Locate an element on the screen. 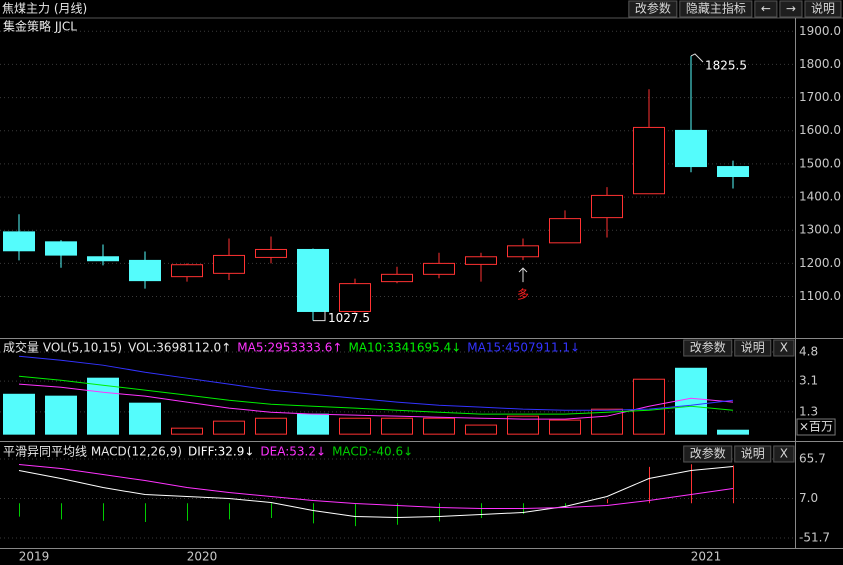 This screenshot has height=565, width=843. panel-value: VOL:3698112.0↑ is located at coordinates (179, 348).